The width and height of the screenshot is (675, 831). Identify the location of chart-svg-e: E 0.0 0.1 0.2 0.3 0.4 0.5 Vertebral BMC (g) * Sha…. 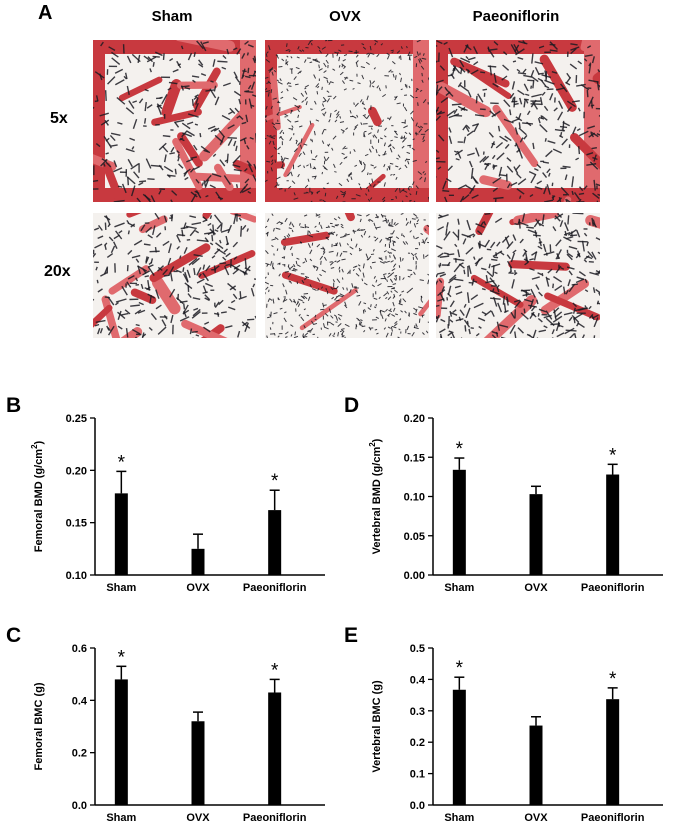
(503, 724).